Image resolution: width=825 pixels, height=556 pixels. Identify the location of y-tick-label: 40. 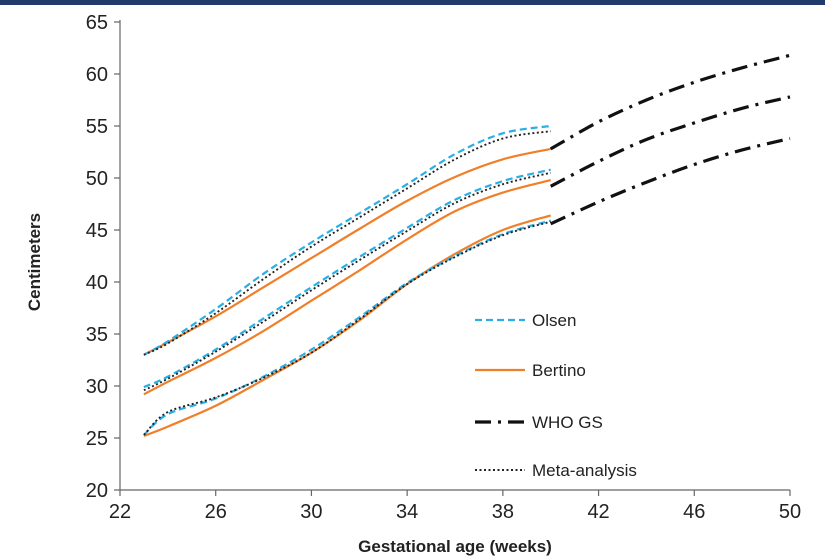
(97, 283).